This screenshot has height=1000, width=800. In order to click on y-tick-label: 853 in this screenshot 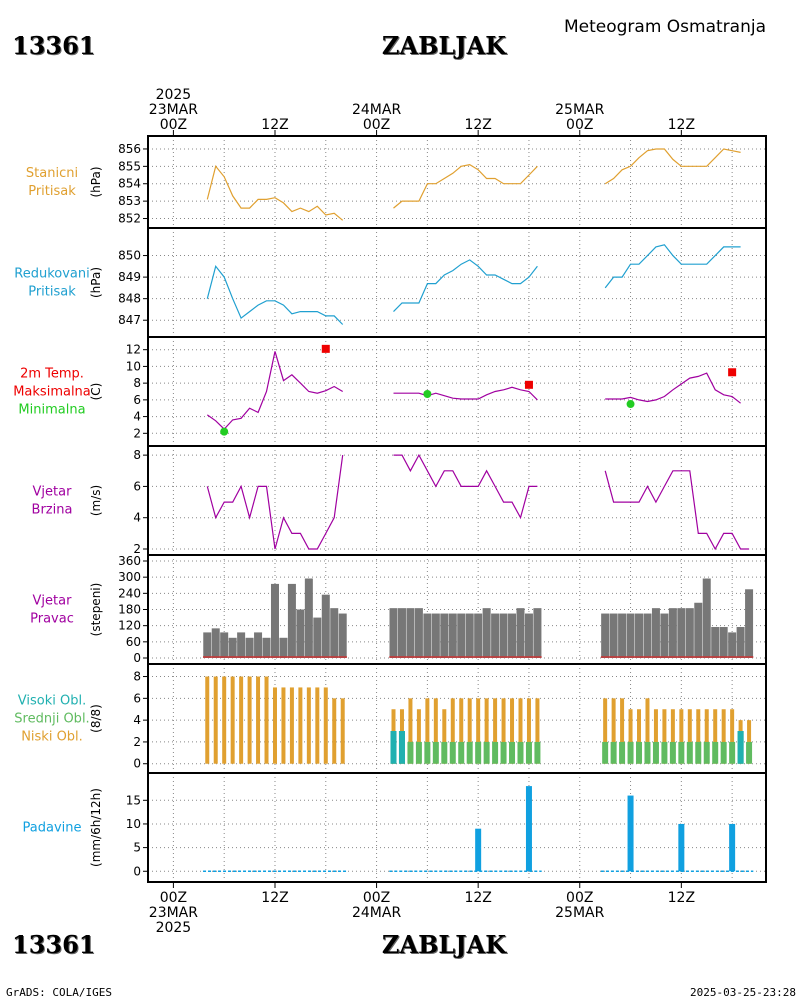, I will do `click(129, 201)`.